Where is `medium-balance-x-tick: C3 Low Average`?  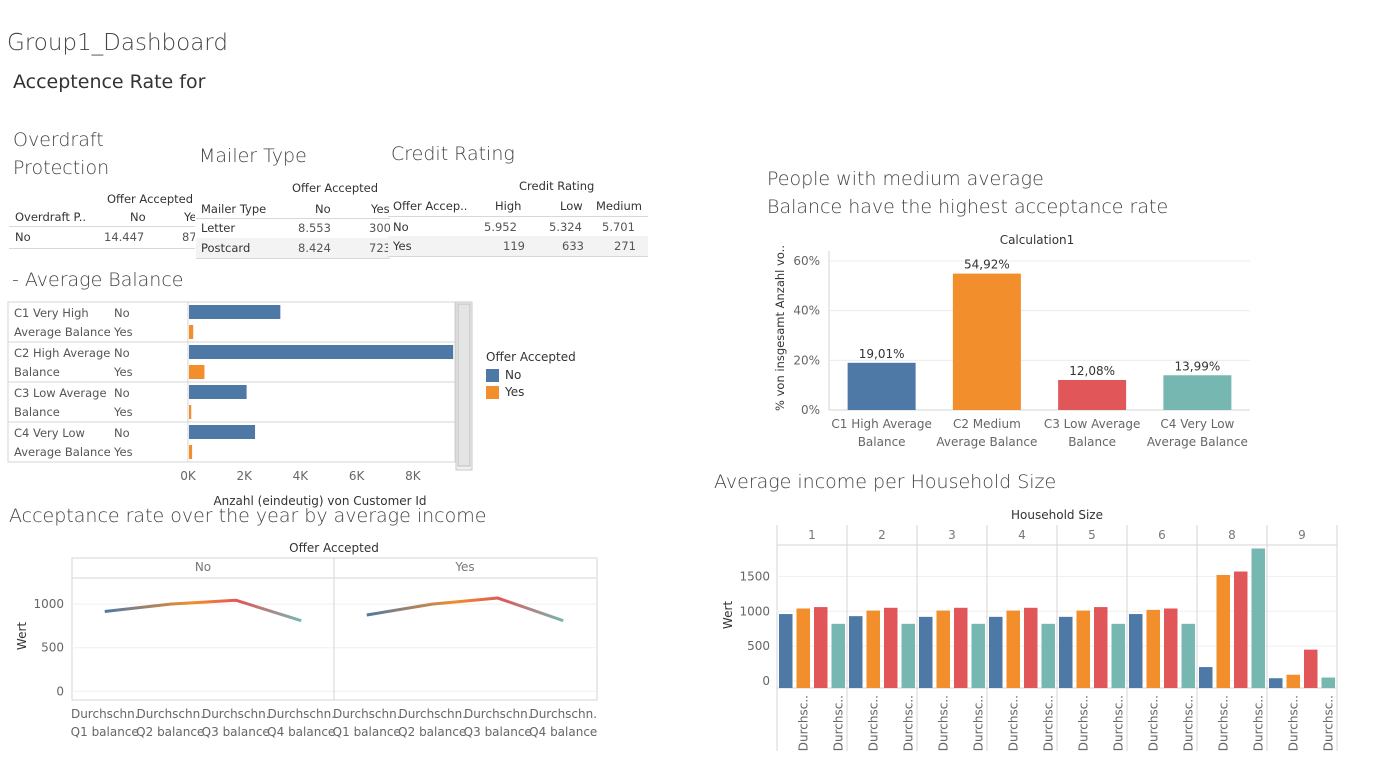
medium-balance-x-tick: C3 Low Average is located at coordinates (1092, 424).